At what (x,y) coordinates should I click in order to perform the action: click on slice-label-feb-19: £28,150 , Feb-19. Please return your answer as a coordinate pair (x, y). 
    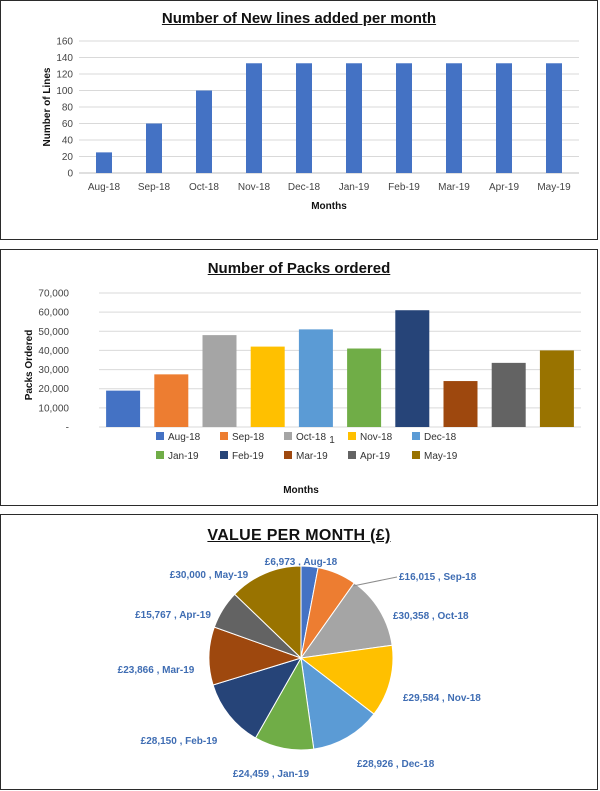
    Looking at the image, I should click on (179, 741).